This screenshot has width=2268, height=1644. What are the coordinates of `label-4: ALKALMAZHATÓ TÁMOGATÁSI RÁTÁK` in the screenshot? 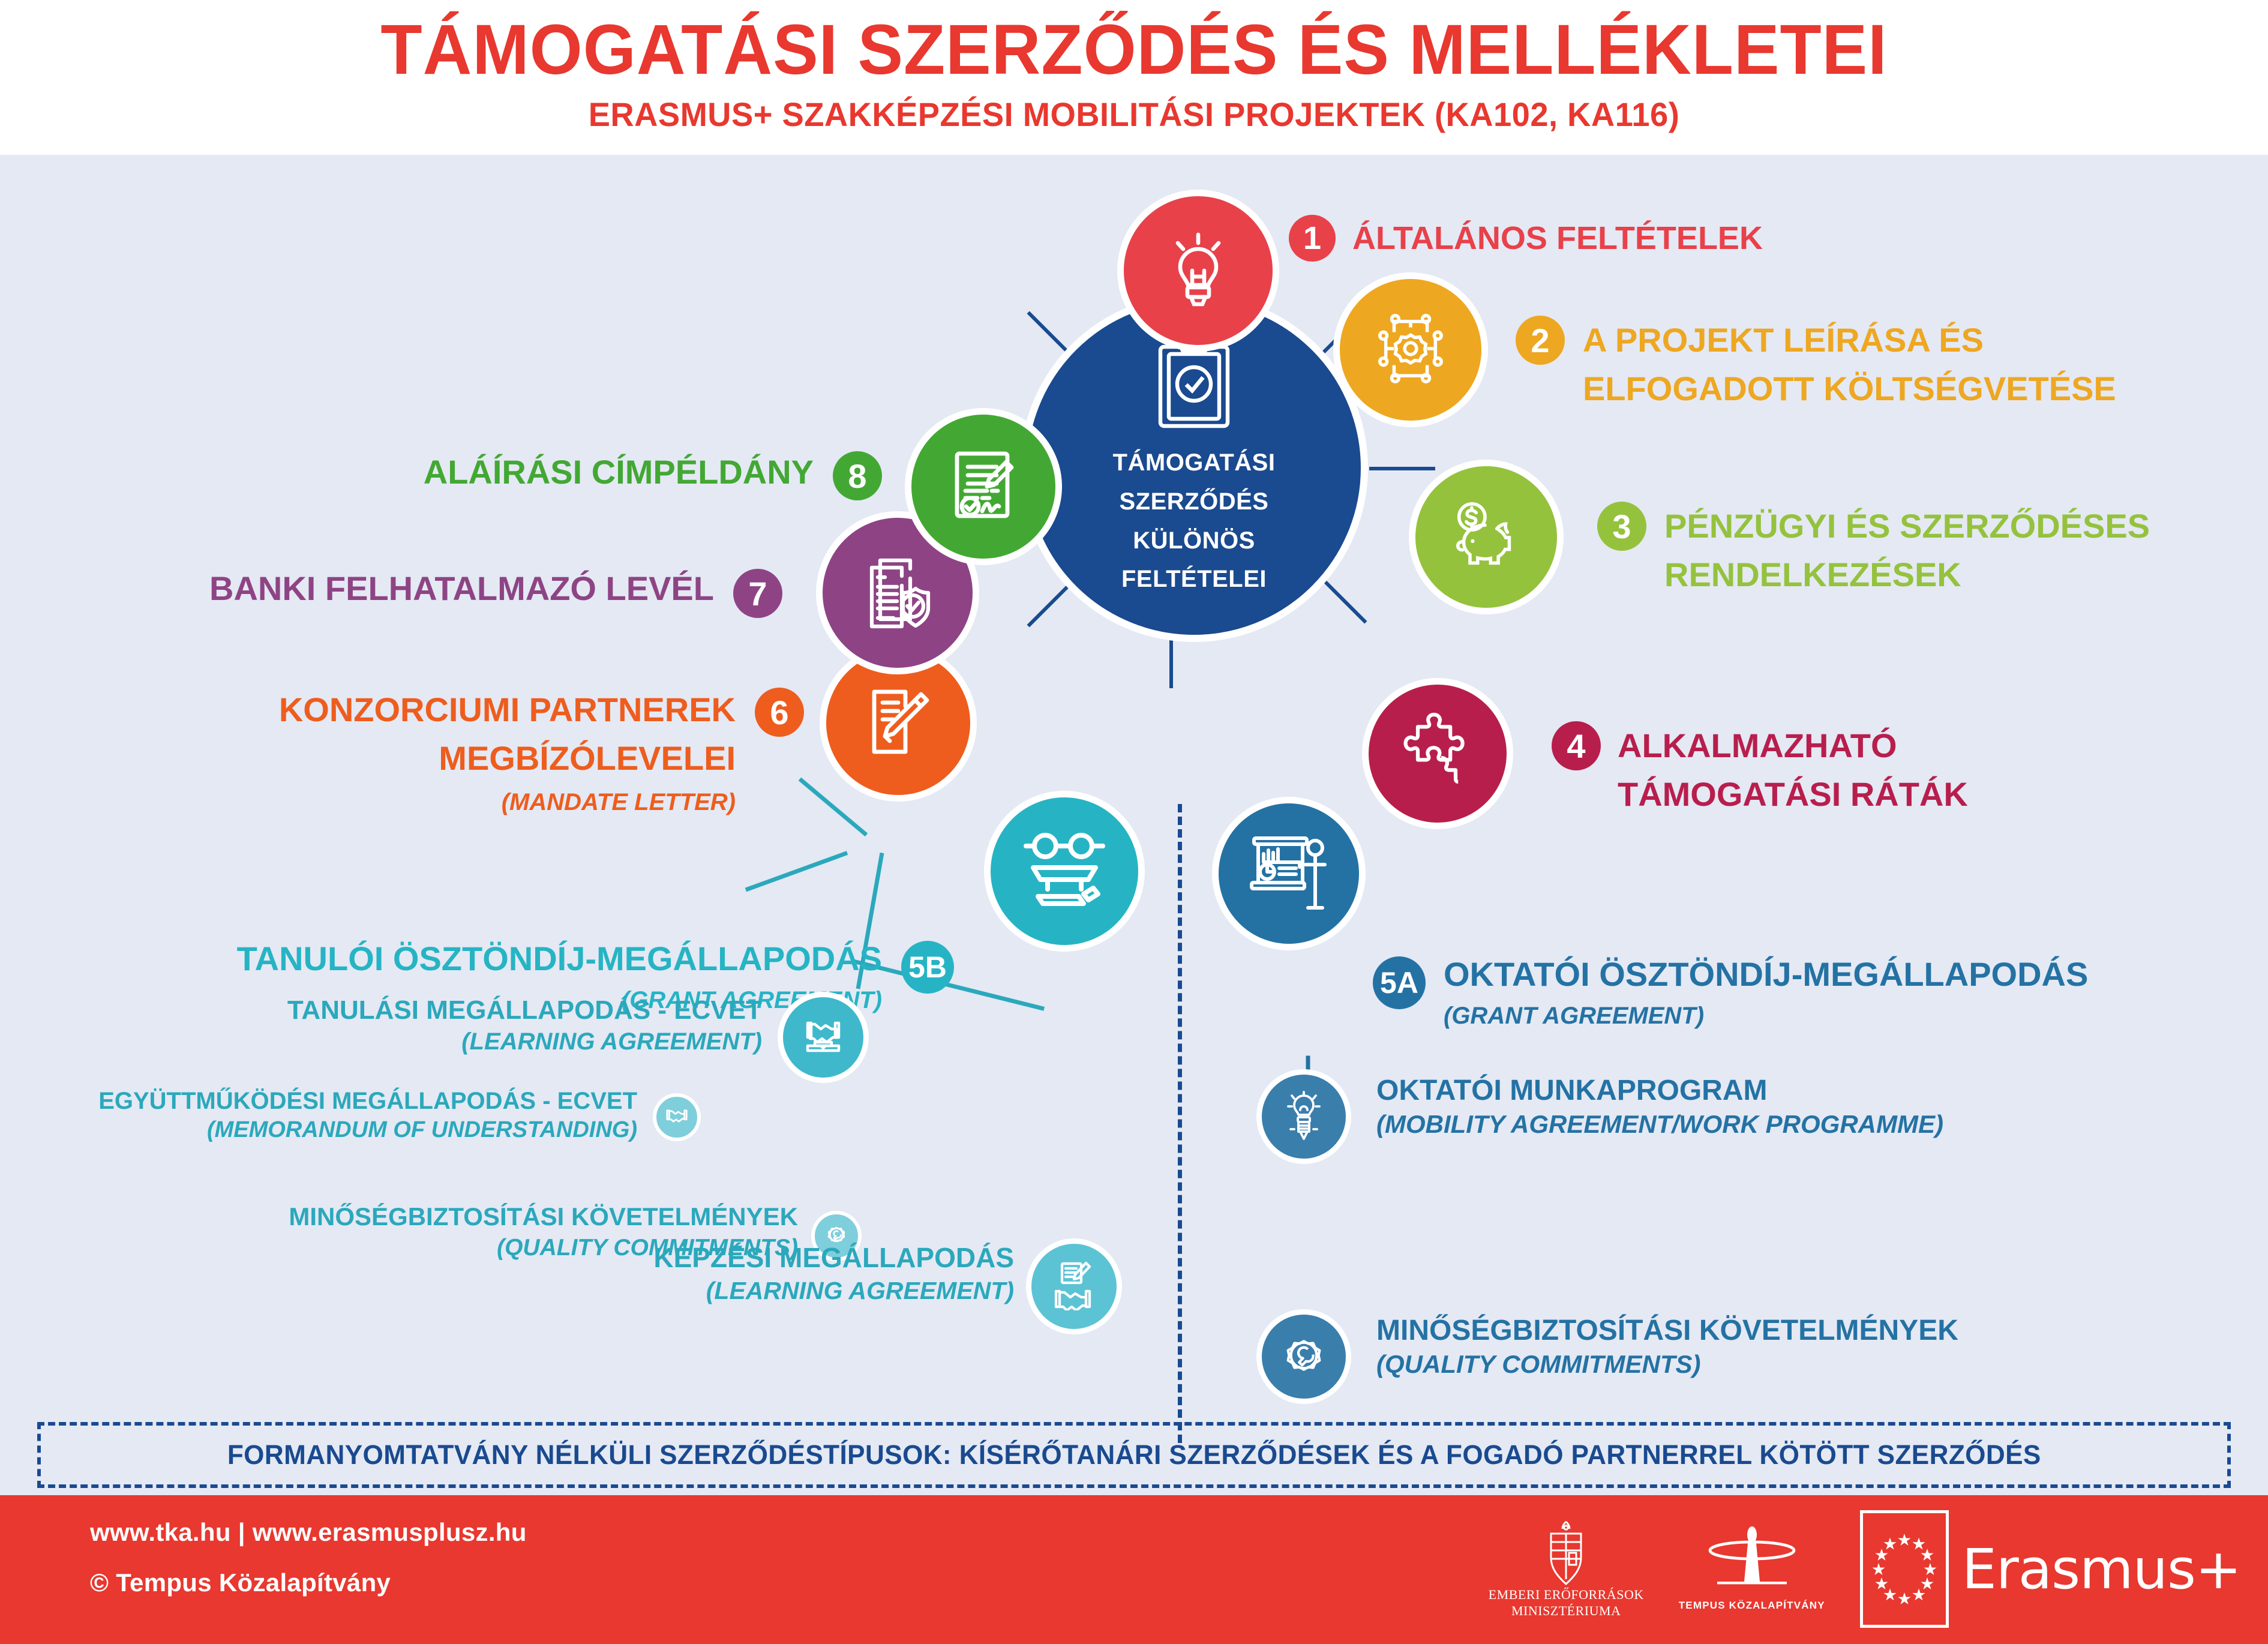 It's located at (1793, 769).